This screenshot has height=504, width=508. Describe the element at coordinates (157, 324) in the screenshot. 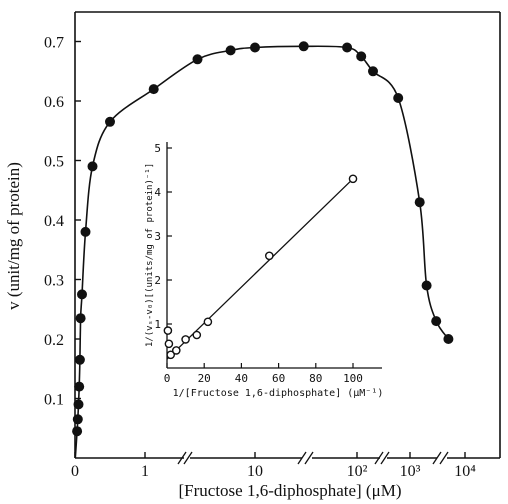

I see `inset-y-tick-label: 1` at that location.